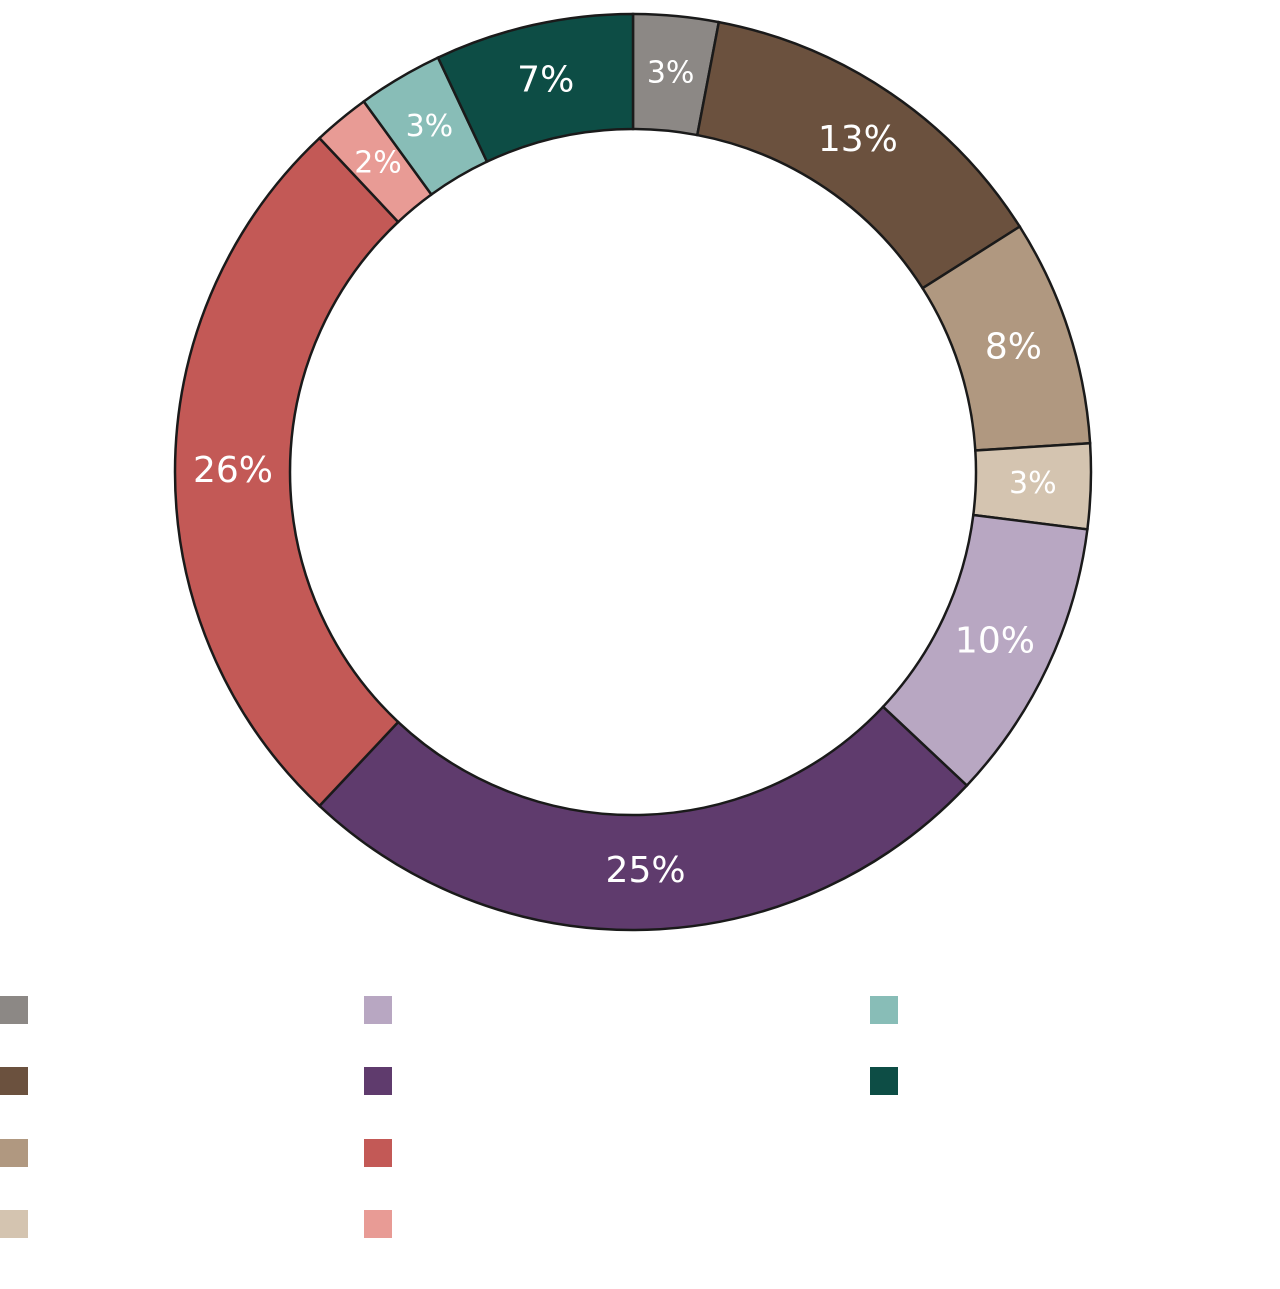 This screenshot has width=1280, height=1289. What do you see at coordinates (545, 80) in the screenshot?
I see `data-label: 7%` at bounding box center [545, 80].